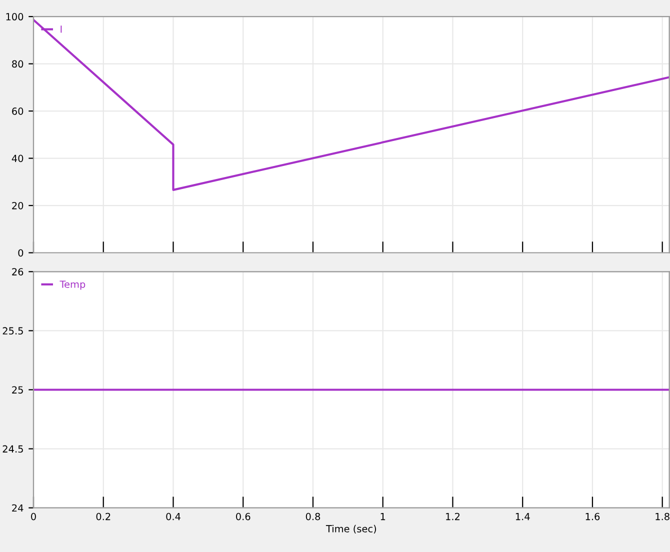 The height and width of the screenshot is (552, 670). I want to click on x-tick-label: 1.6, so click(593, 516).